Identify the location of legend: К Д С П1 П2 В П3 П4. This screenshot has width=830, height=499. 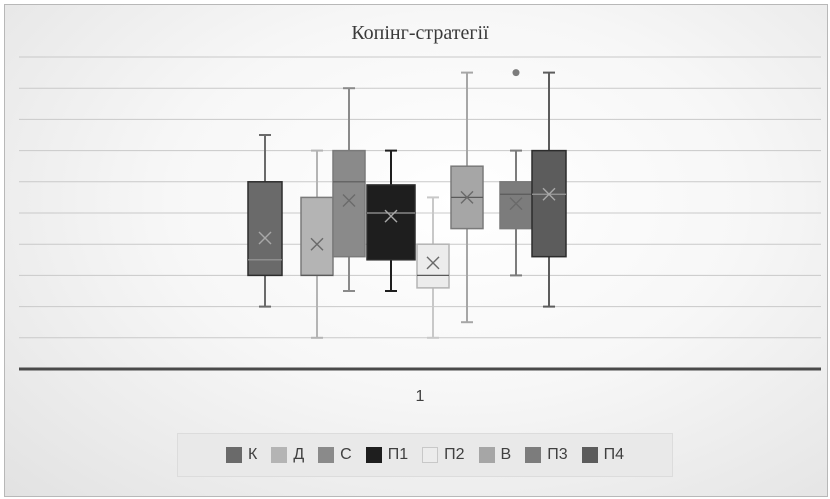
(425, 455).